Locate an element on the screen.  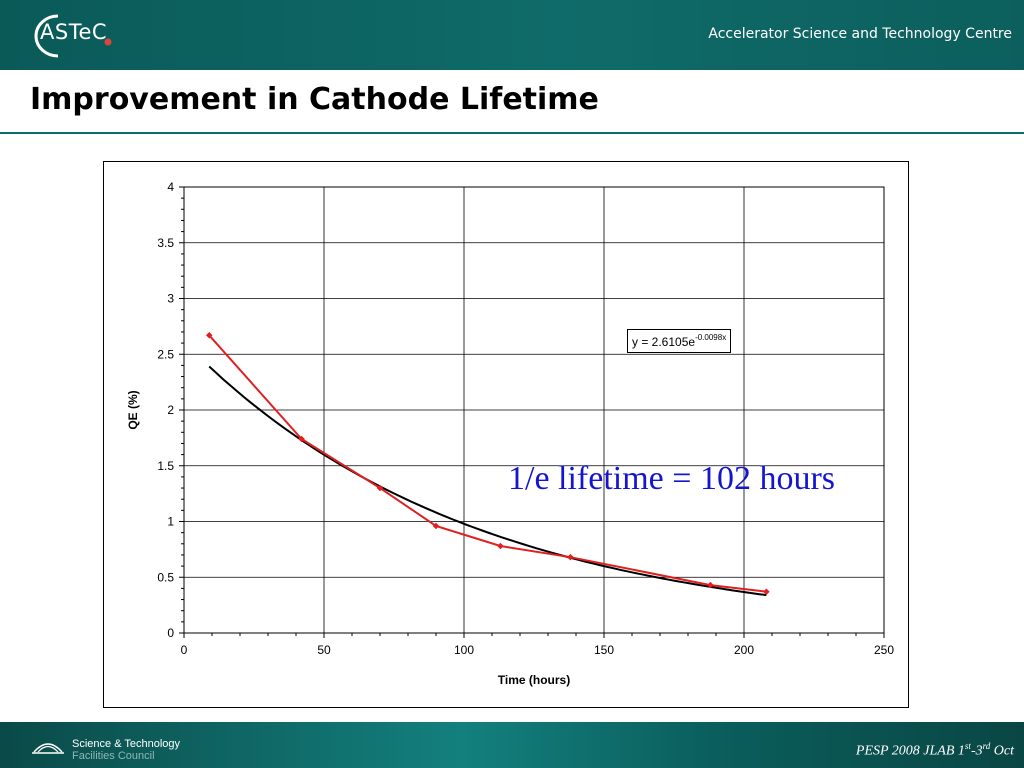
stfc-logo-icon is located at coordinates (48, 748).